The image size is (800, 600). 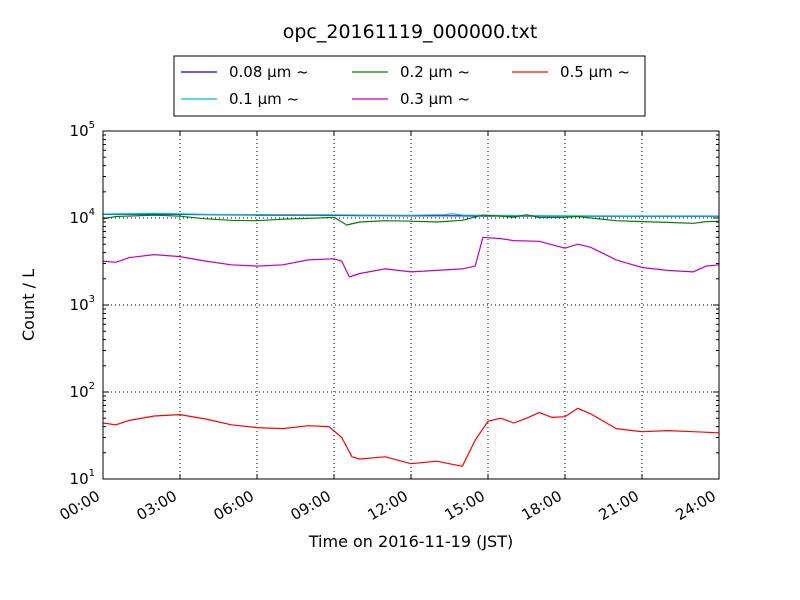 What do you see at coordinates (435, 72) in the screenshot?
I see `legend-label: 0.2 μm ~` at bounding box center [435, 72].